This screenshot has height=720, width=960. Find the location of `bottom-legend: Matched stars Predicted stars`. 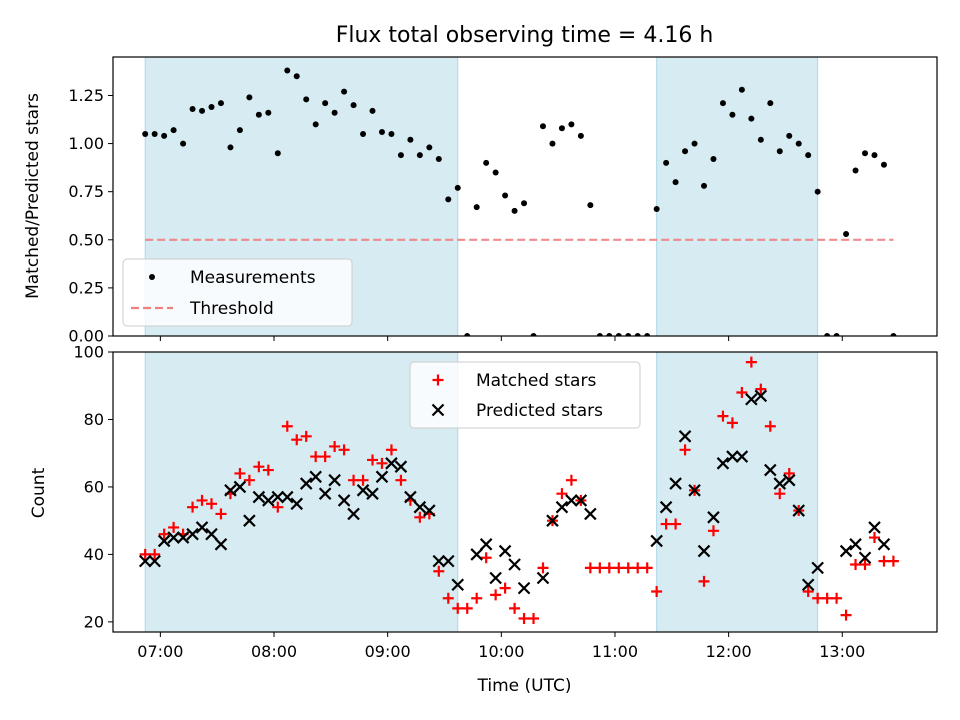

bottom-legend: Matched stars Predicted stars is located at coordinates (525, 395).